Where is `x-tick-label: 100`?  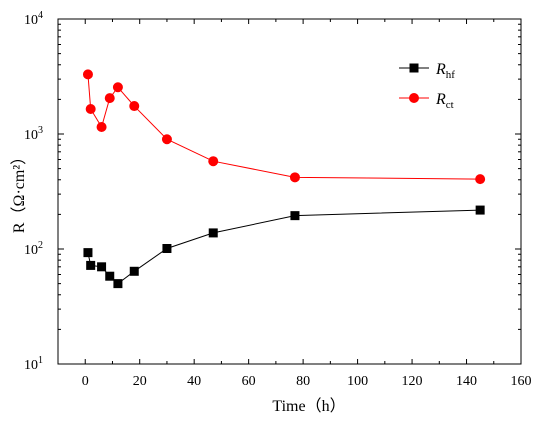
x-tick-label: 100 is located at coordinates (357, 381).